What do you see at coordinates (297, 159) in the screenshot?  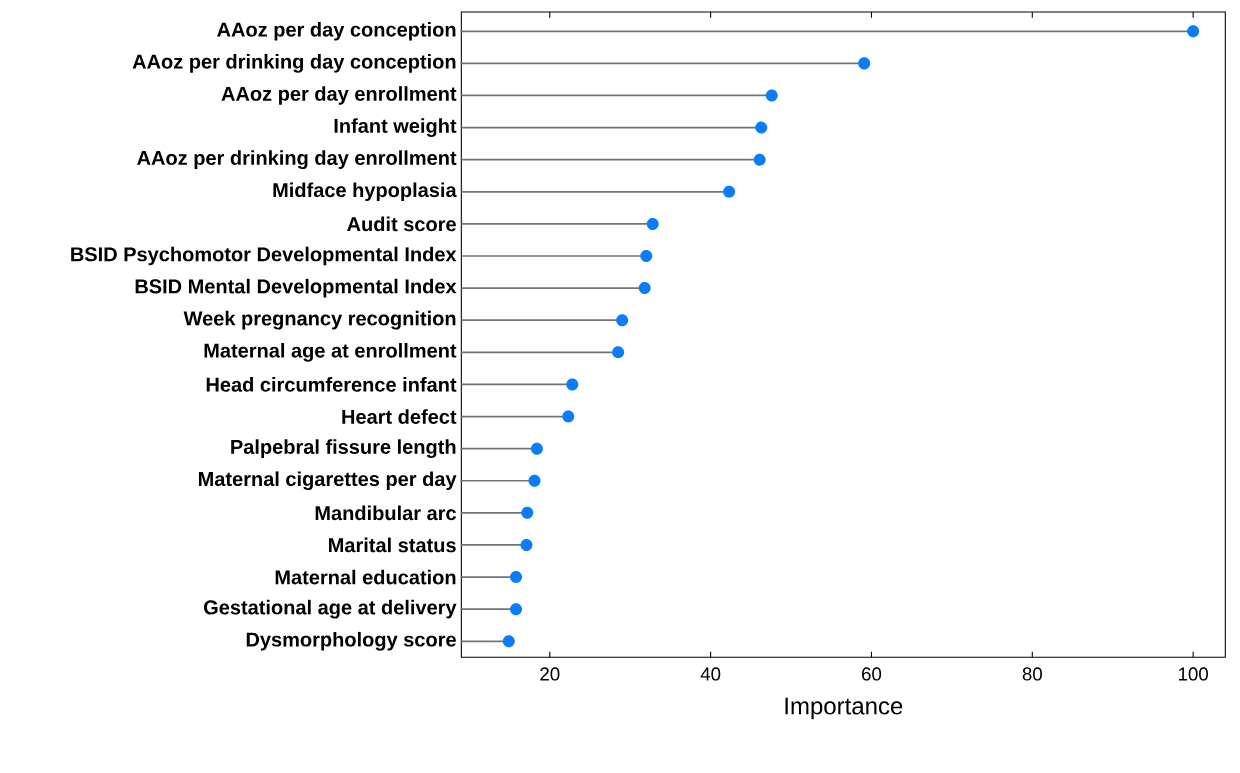 I see `y-tick-label: AAoz per drinking day enrollment` at bounding box center [297, 159].